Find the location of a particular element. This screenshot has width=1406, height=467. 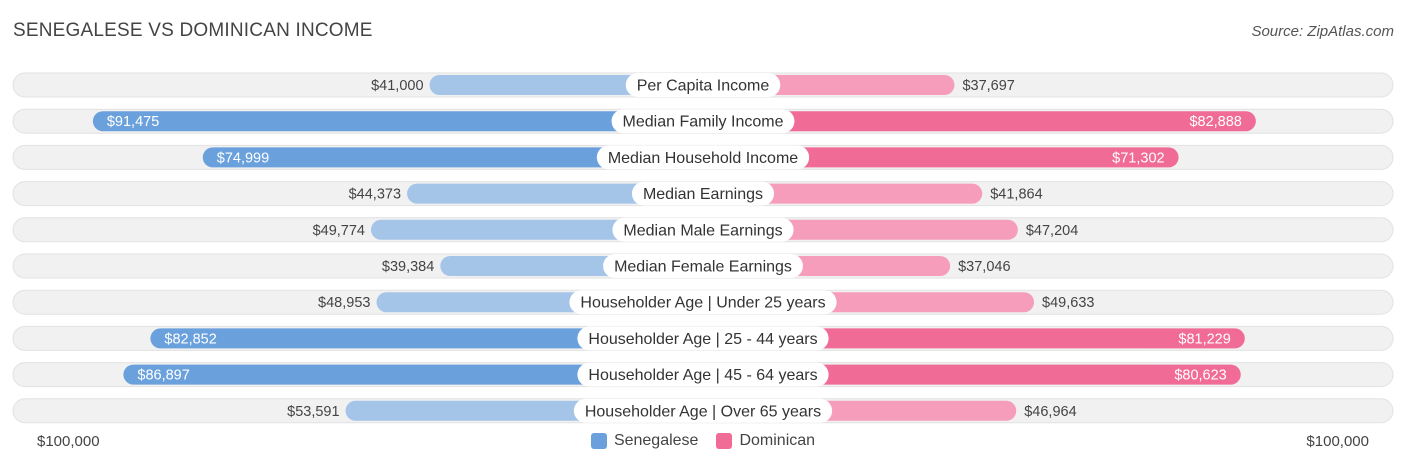

category-label: Median Female Earnings is located at coordinates (703, 267).